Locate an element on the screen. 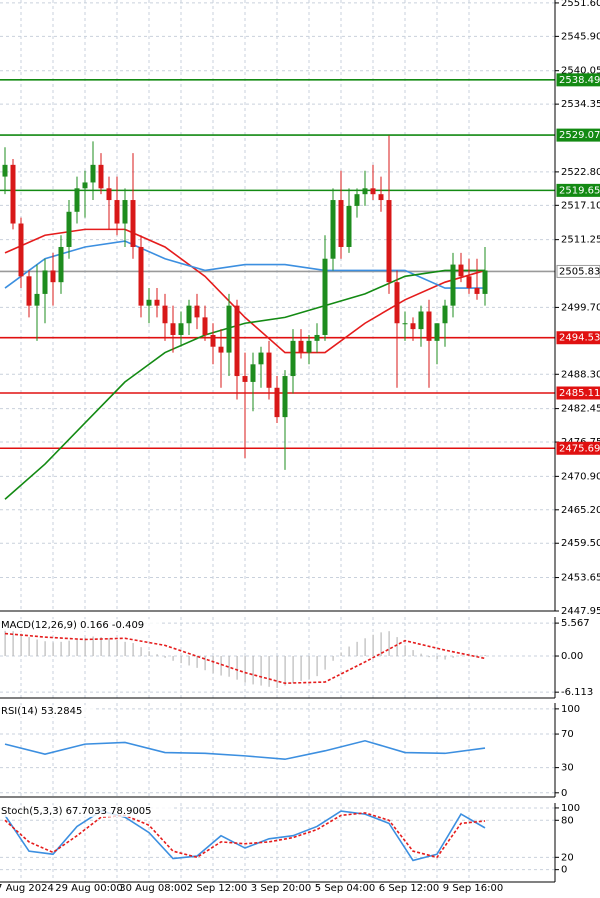 The width and height of the screenshot is (600, 898). level-label: 2485.11 is located at coordinates (579, 393).